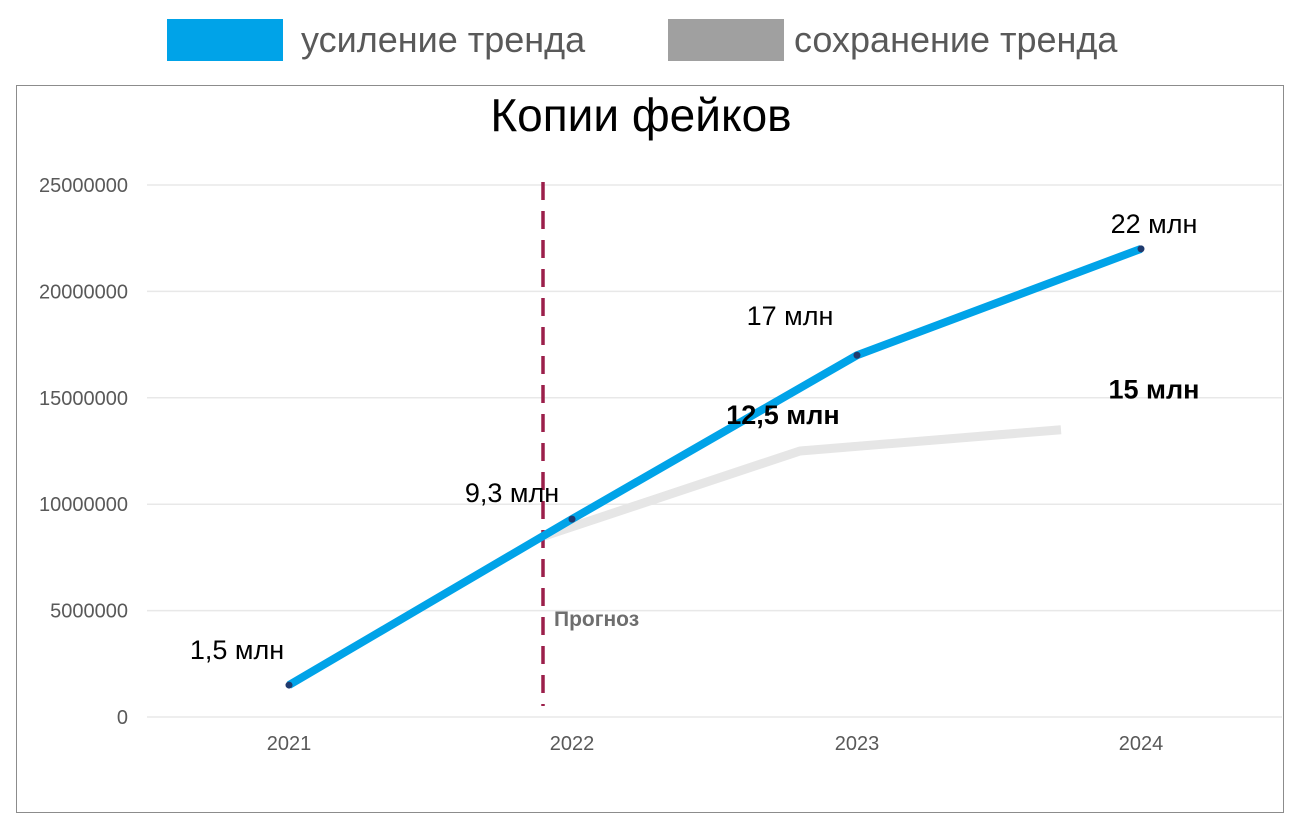  Describe the element at coordinates (237, 650) in the screenshot. I see `data-label-s0-2021: 1,5 млн` at that location.